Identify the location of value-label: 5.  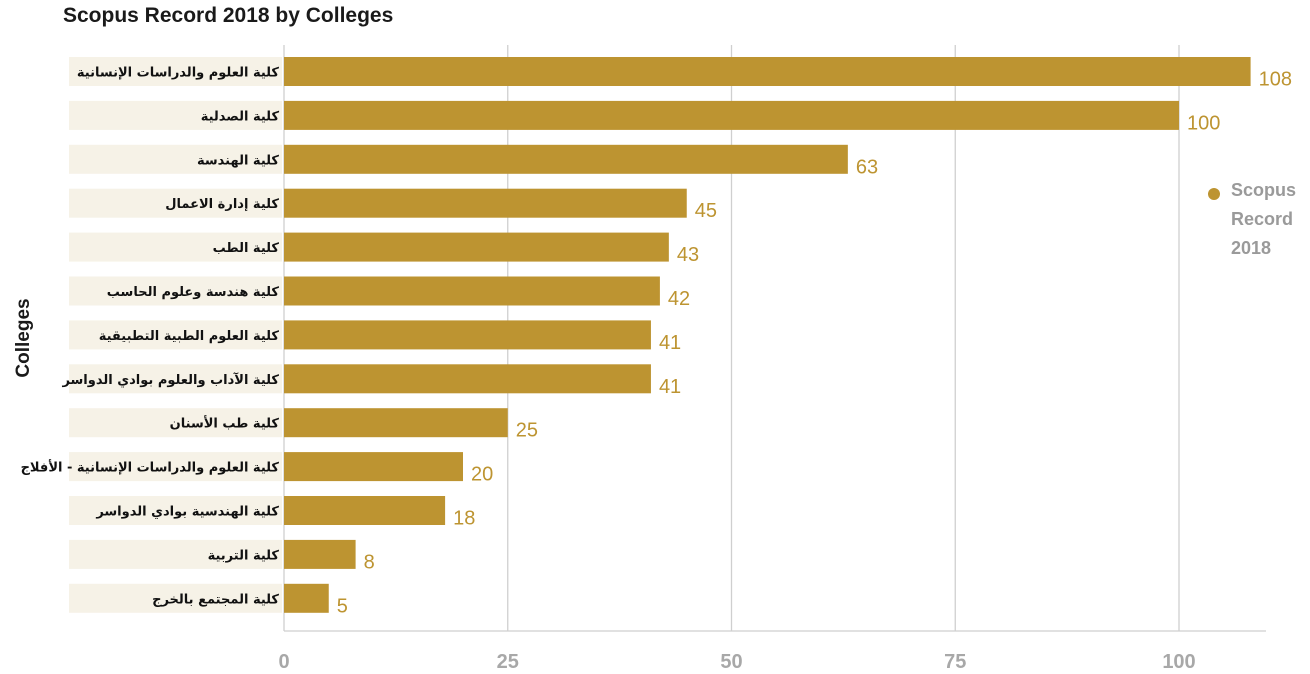
(342, 606).